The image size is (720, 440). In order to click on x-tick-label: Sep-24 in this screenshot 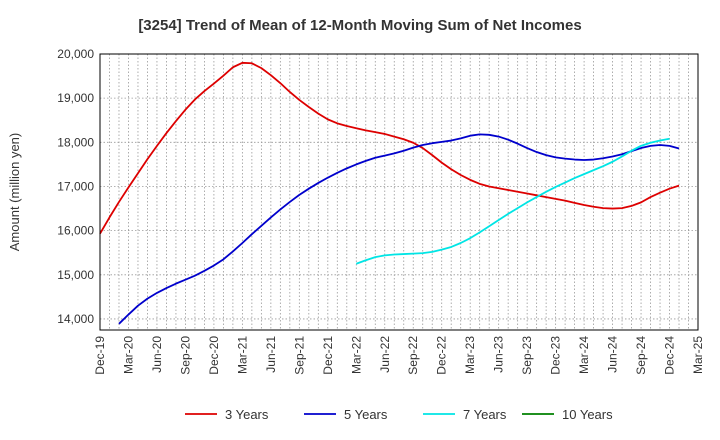, I will do `click(641, 355)`.